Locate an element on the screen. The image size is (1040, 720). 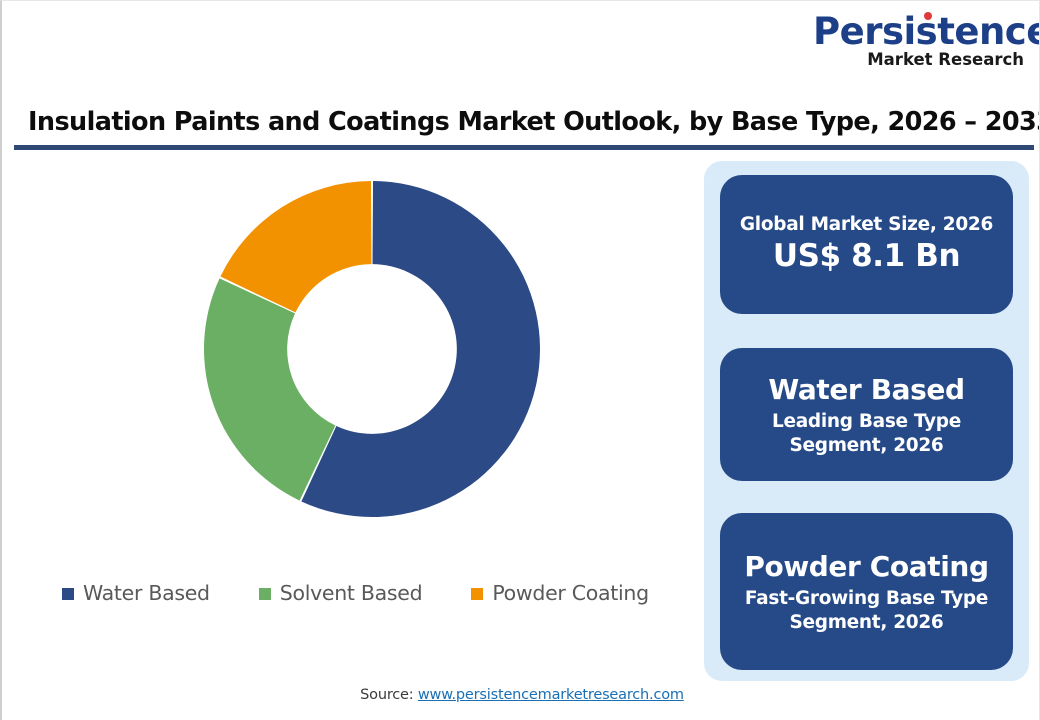
legend-item-powder-coating: Powder Coating is located at coordinates (560, 593).